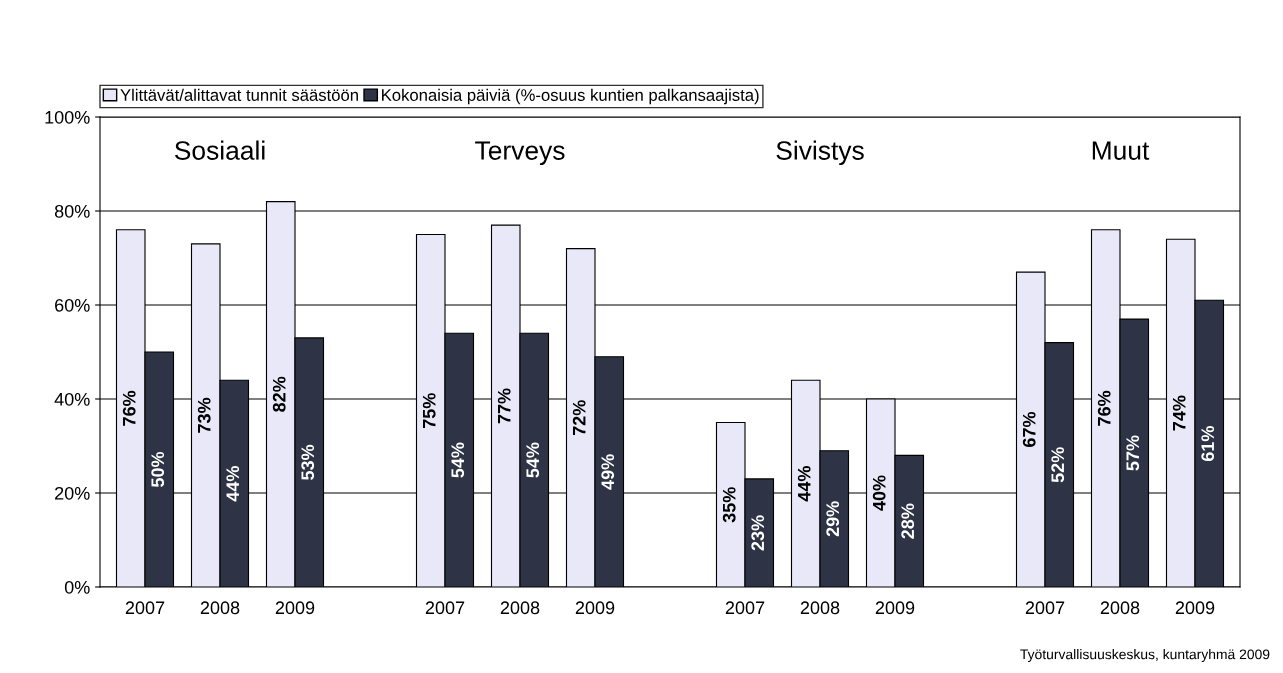 This screenshot has height=673, width=1283. I want to click on data-label: 74%, so click(1179, 413).